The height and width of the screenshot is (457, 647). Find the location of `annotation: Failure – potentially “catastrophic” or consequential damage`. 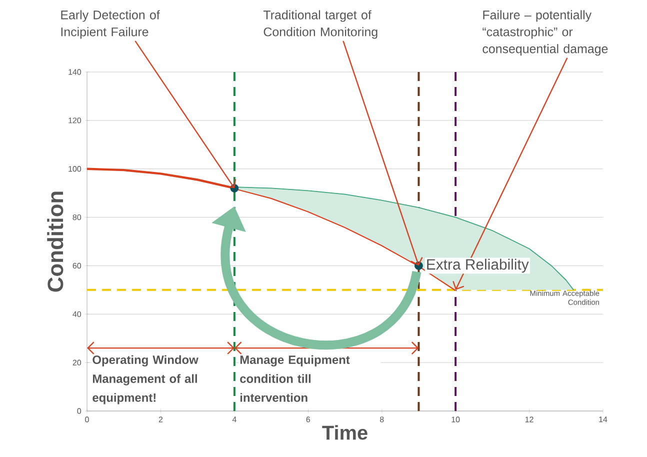

annotation: Failure – potentially “catastrophic” or consequential damage is located at coordinates (545, 33).